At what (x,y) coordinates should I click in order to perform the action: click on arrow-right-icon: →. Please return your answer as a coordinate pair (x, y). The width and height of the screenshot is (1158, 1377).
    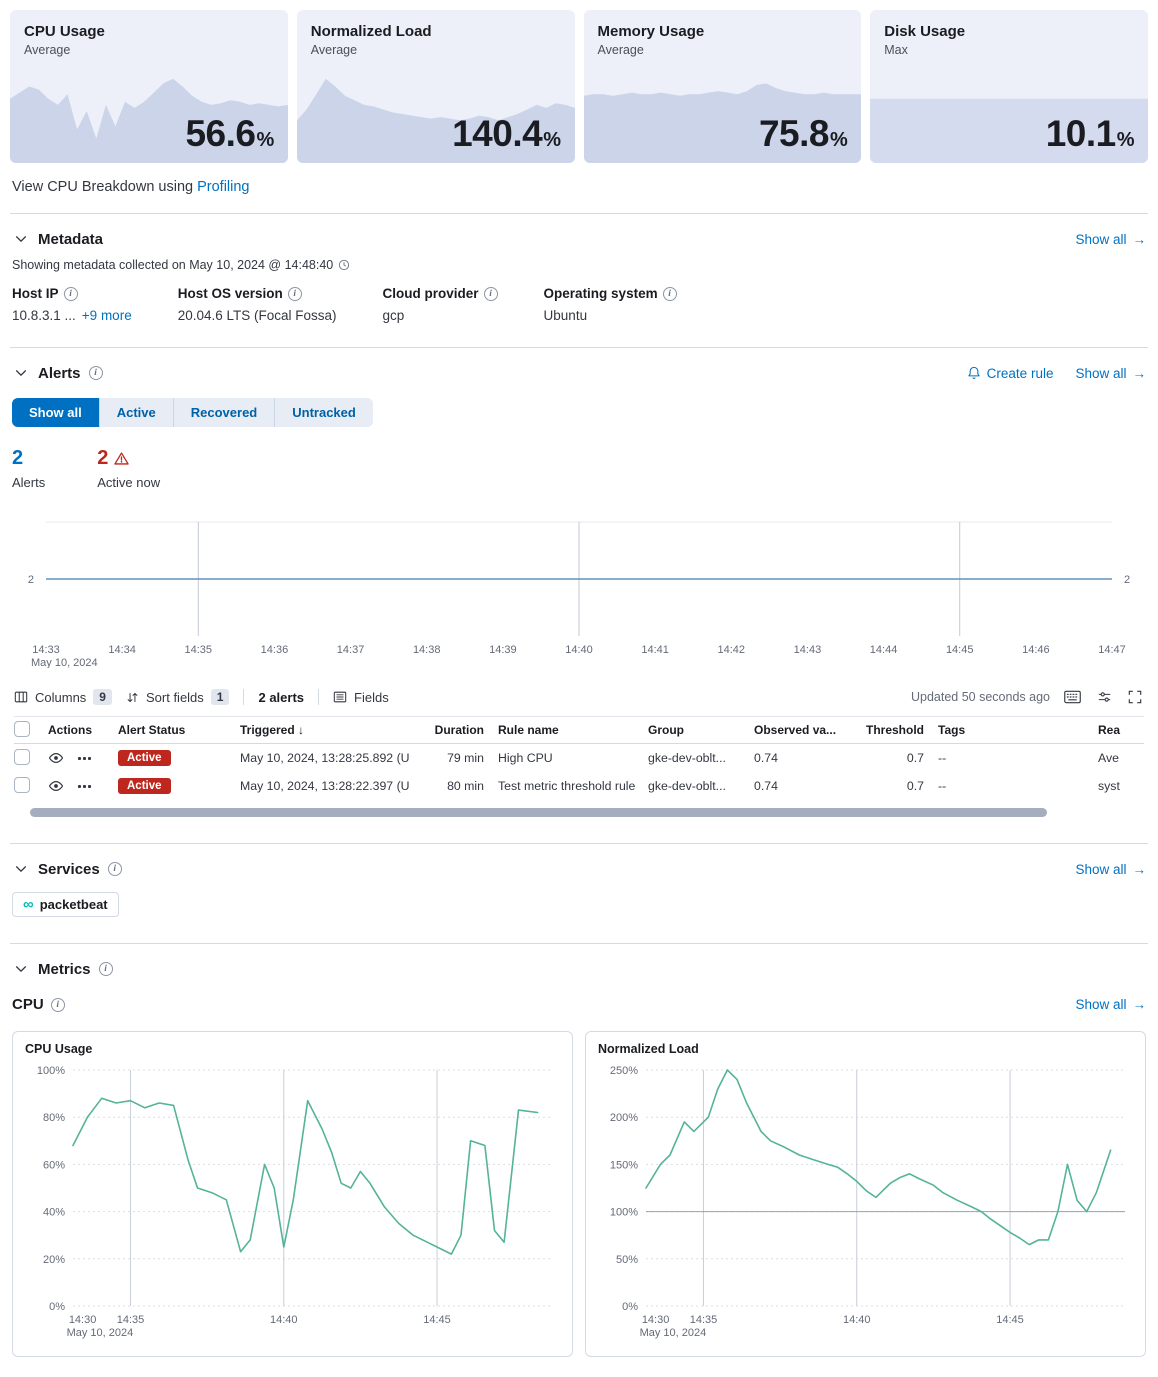
    Looking at the image, I should click on (1139, 1004).